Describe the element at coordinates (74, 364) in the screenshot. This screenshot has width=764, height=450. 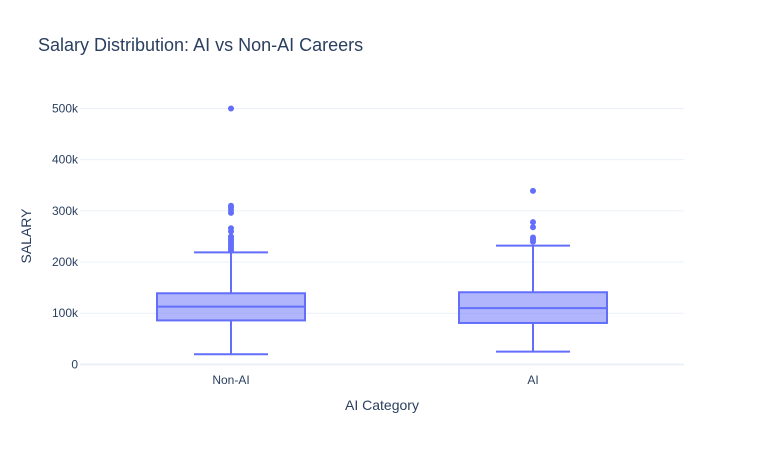
I see `y-tick-label: 0` at that location.